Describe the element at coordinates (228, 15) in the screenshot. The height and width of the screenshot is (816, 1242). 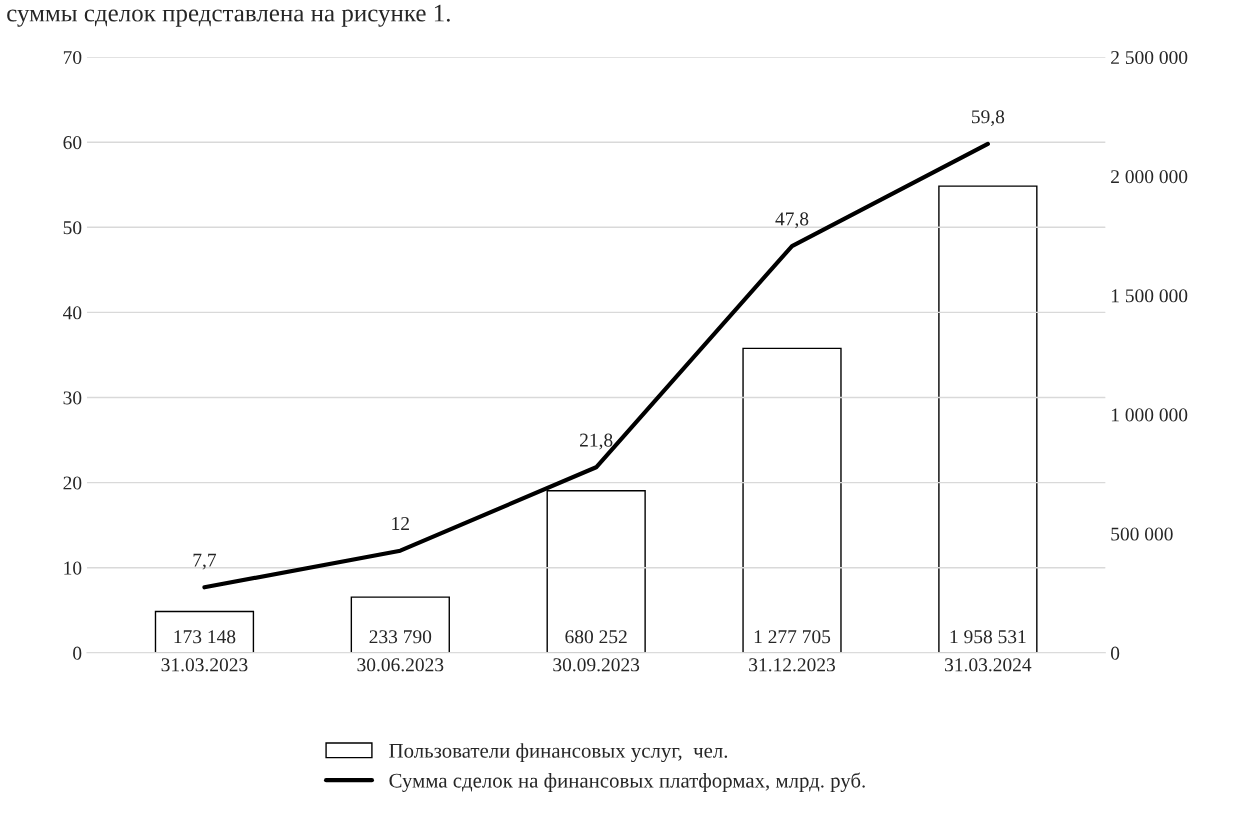
I see `text: суммы сделок представлена на рисунке 1.` at that location.